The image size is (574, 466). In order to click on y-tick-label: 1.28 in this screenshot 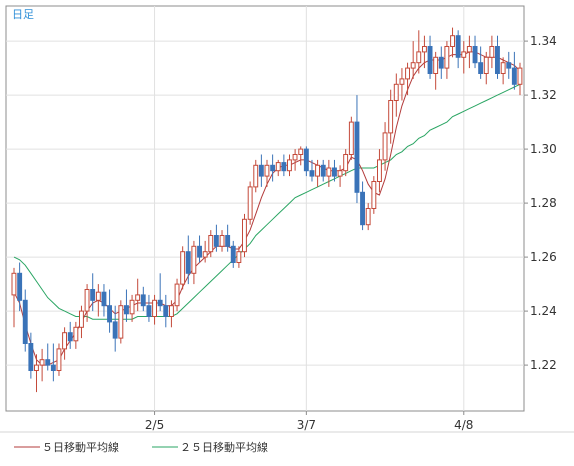, I will do `click(543, 203)`.